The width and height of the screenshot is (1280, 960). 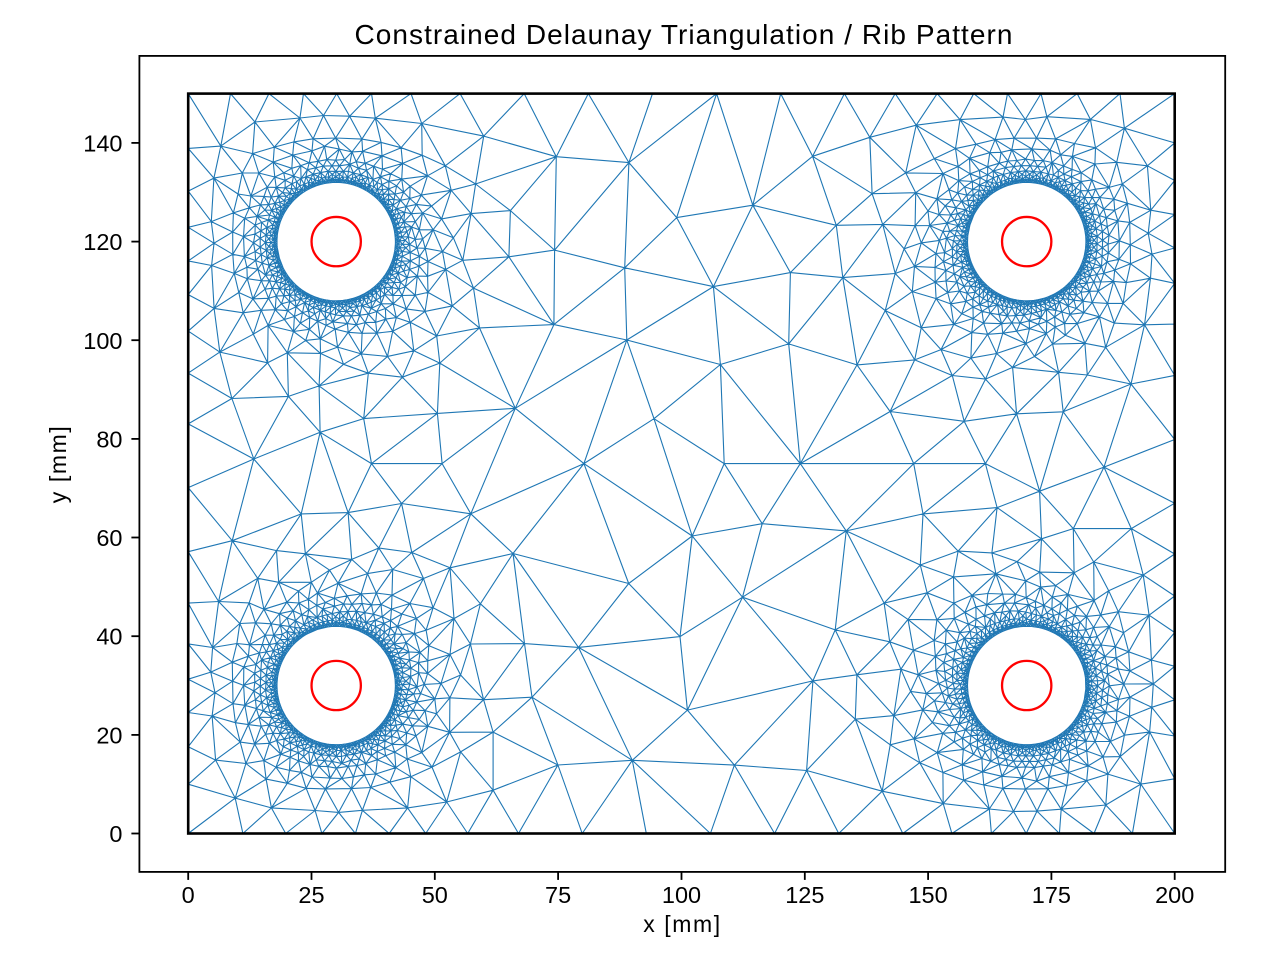 I want to click on svg-text: 125, so click(x=804, y=895).